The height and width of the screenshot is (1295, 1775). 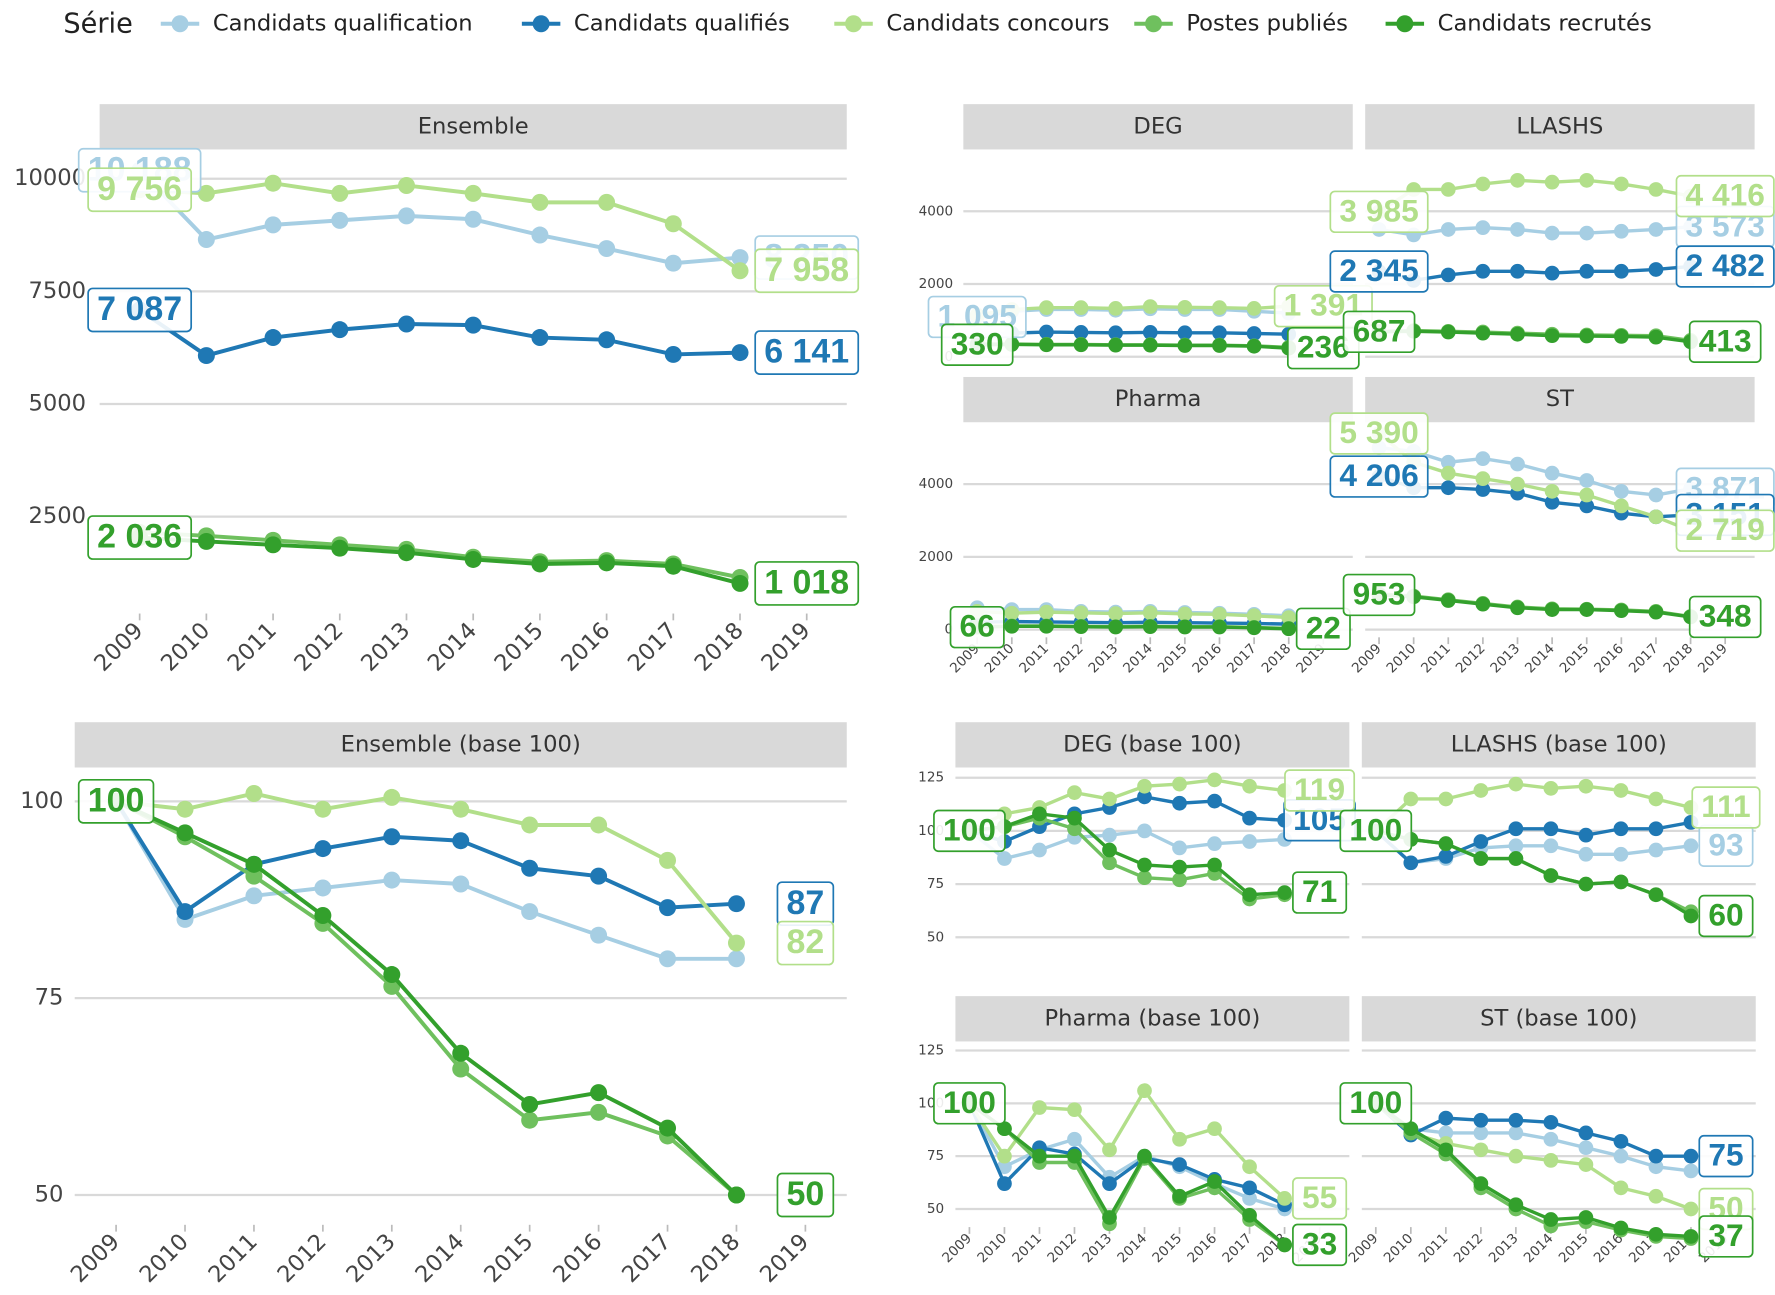 What do you see at coordinates (854, 24) in the screenshot?
I see `legend-swatch-dot` at bounding box center [854, 24].